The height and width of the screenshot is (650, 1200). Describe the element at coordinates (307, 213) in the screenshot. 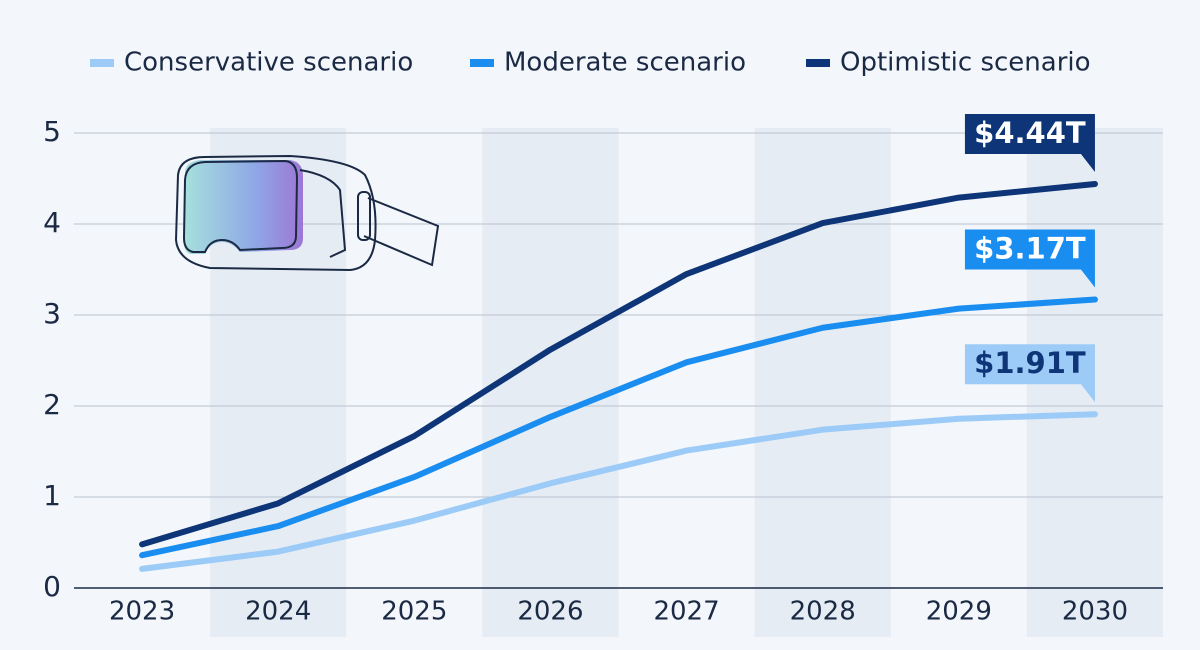

I see `headset-icon` at that location.